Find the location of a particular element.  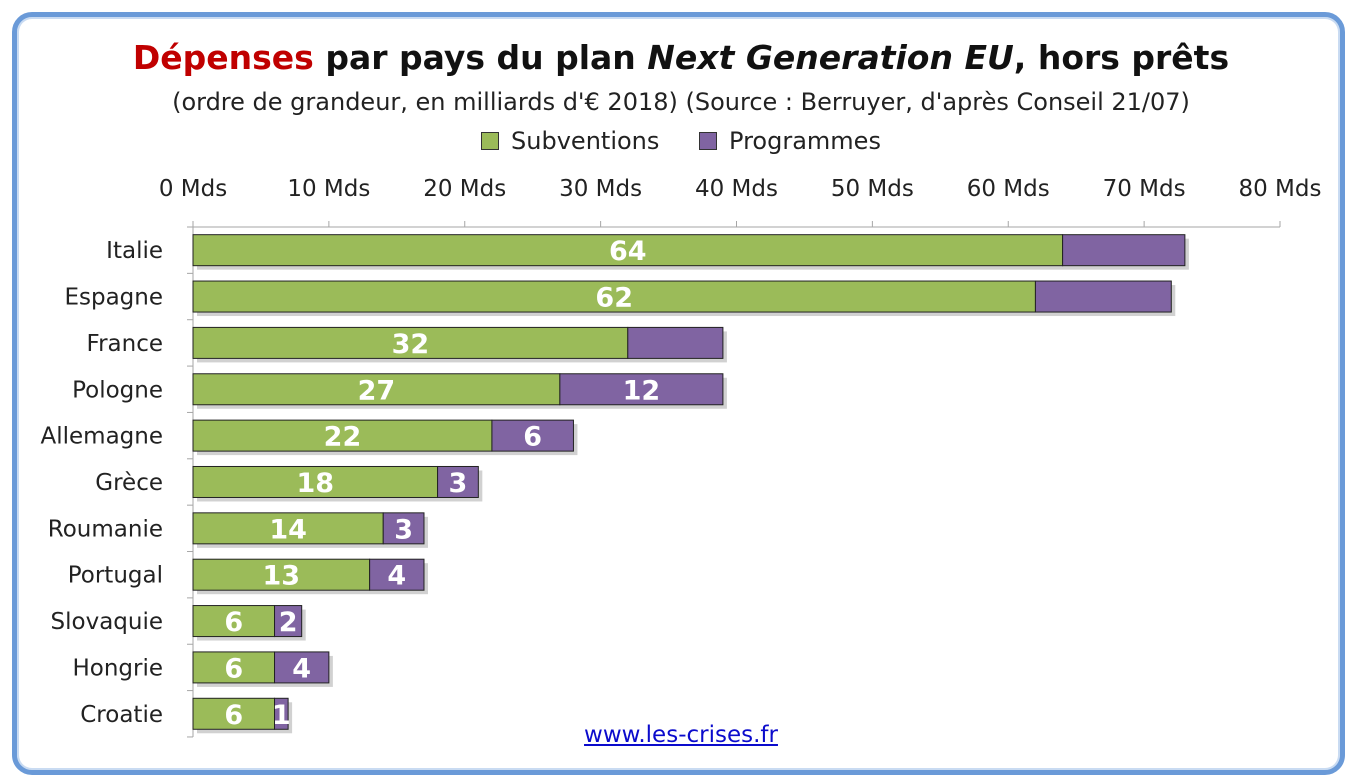

data-label-subventions: 27 is located at coordinates (377, 390).